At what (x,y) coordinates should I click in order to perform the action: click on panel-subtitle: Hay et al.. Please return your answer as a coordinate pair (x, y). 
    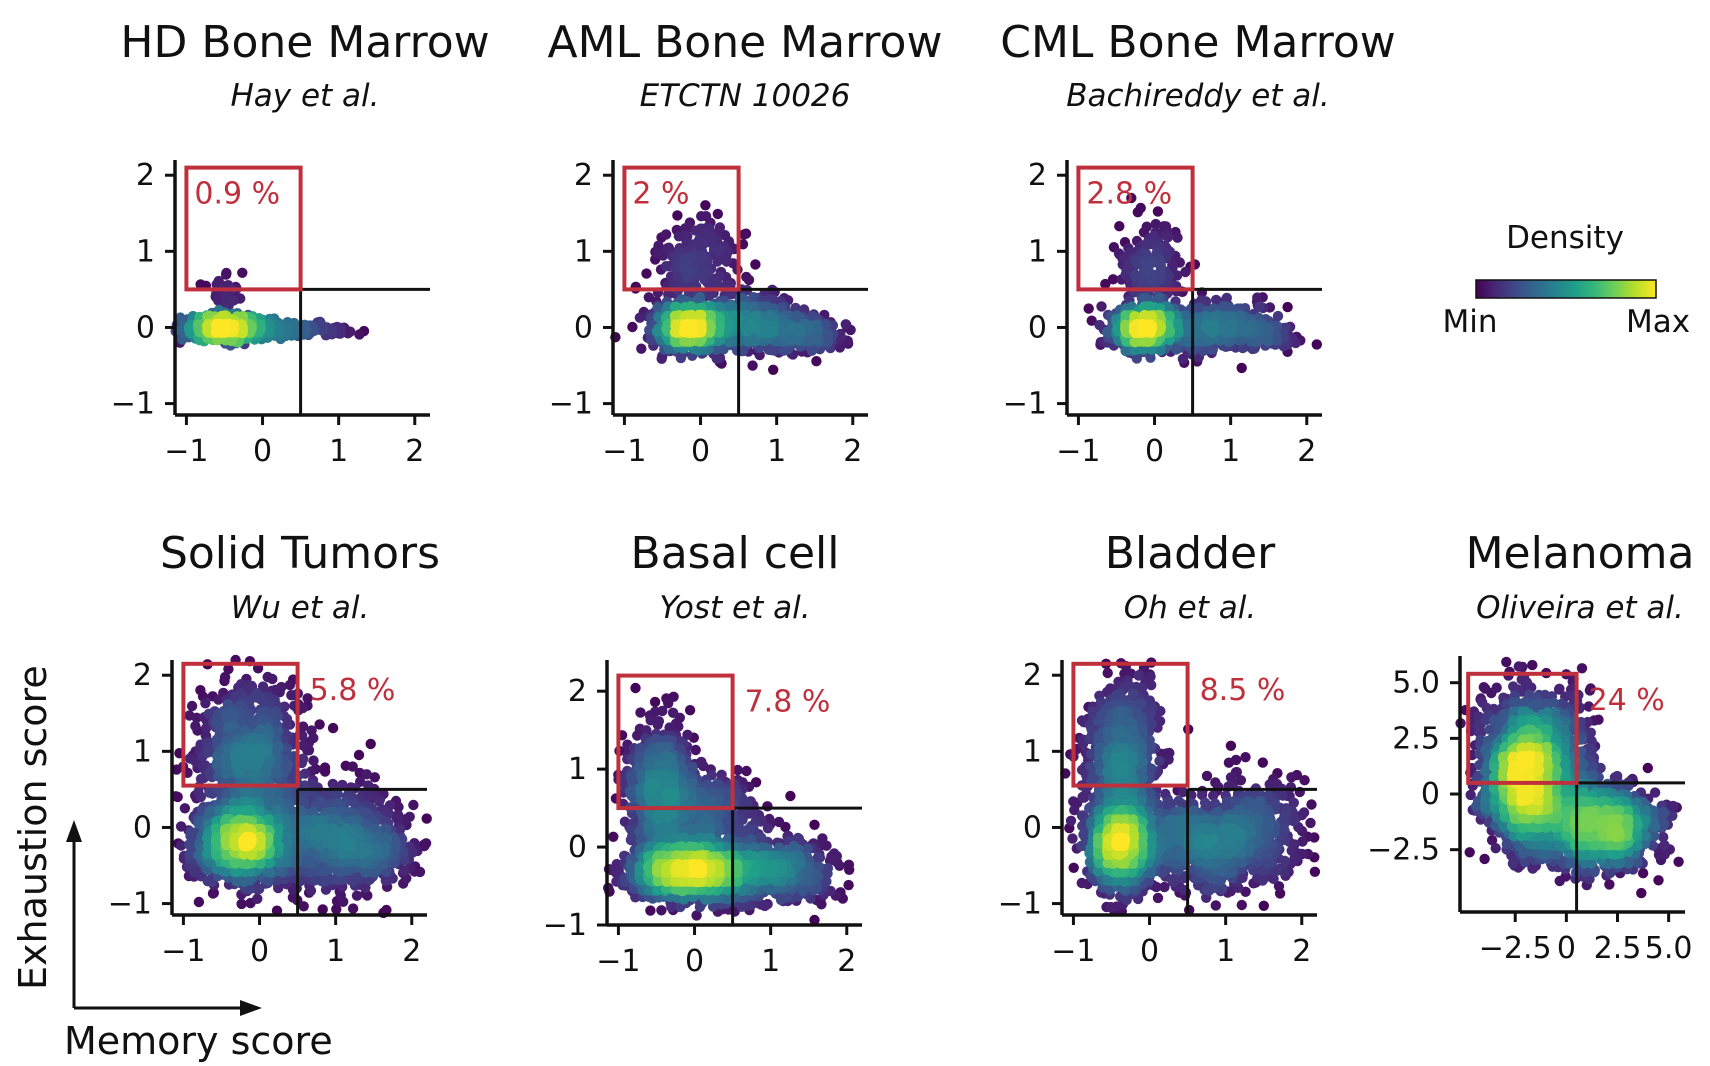
    Looking at the image, I should click on (304, 96).